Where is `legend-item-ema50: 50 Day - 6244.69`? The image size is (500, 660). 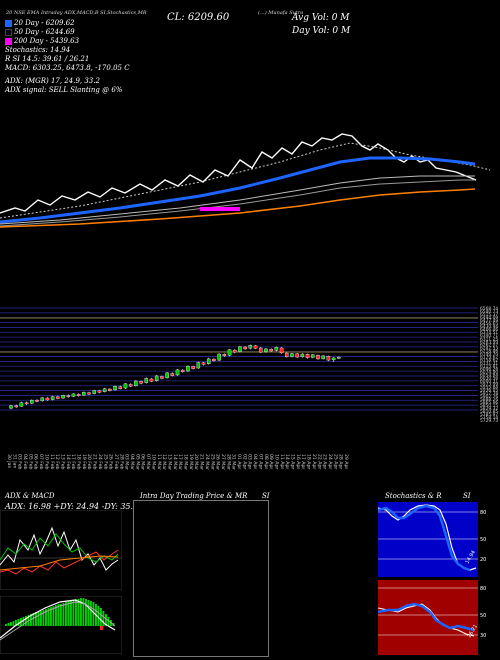 legend-item-ema50: 50 Day - 6244.69 is located at coordinates (67, 32).